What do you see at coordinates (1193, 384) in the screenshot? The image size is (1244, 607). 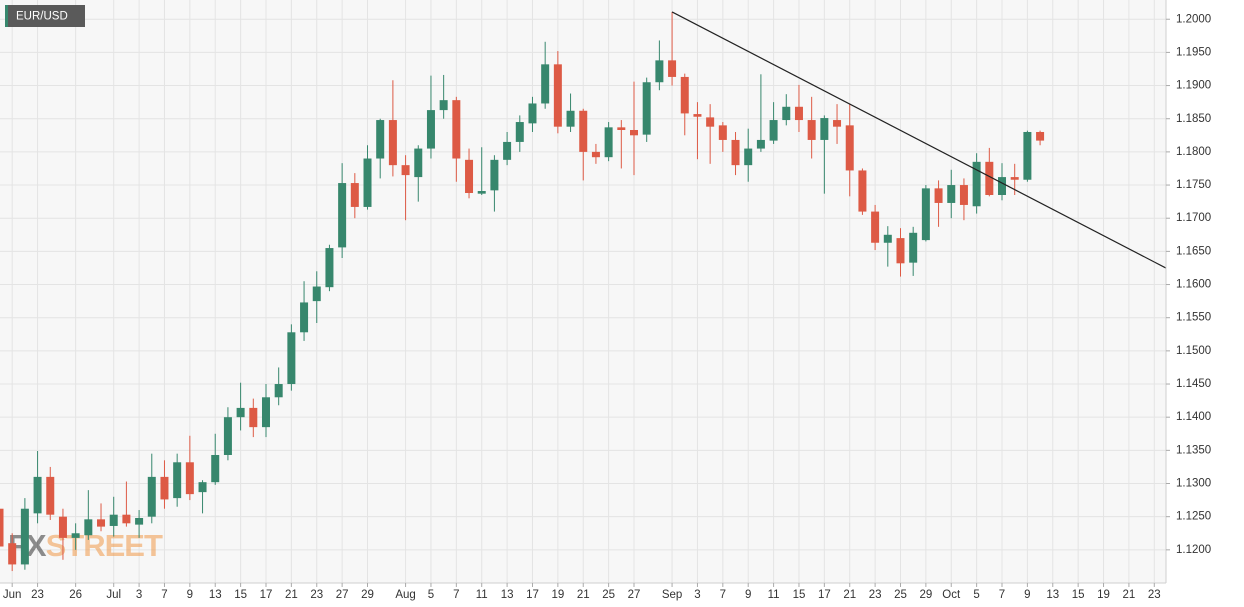 I see `y-tick-label: 1.1450` at bounding box center [1193, 384].